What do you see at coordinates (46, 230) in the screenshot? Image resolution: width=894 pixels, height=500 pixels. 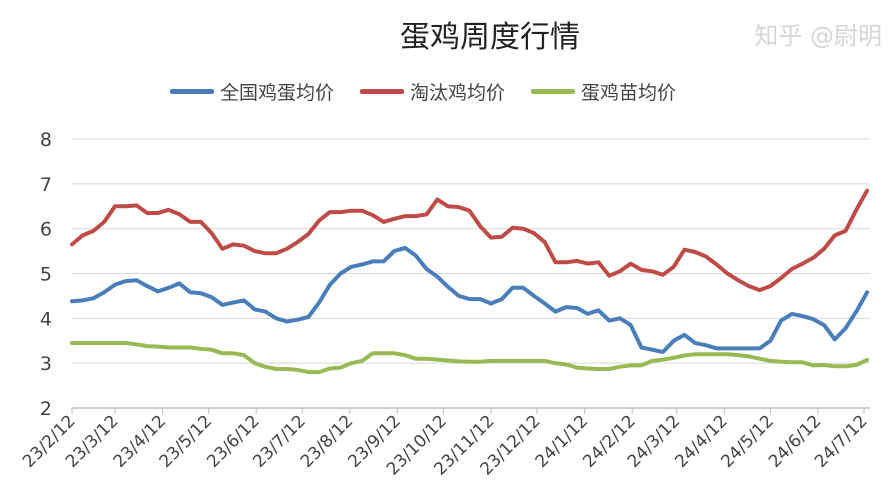 I see `y-tick-label: 6` at bounding box center [46, 230].